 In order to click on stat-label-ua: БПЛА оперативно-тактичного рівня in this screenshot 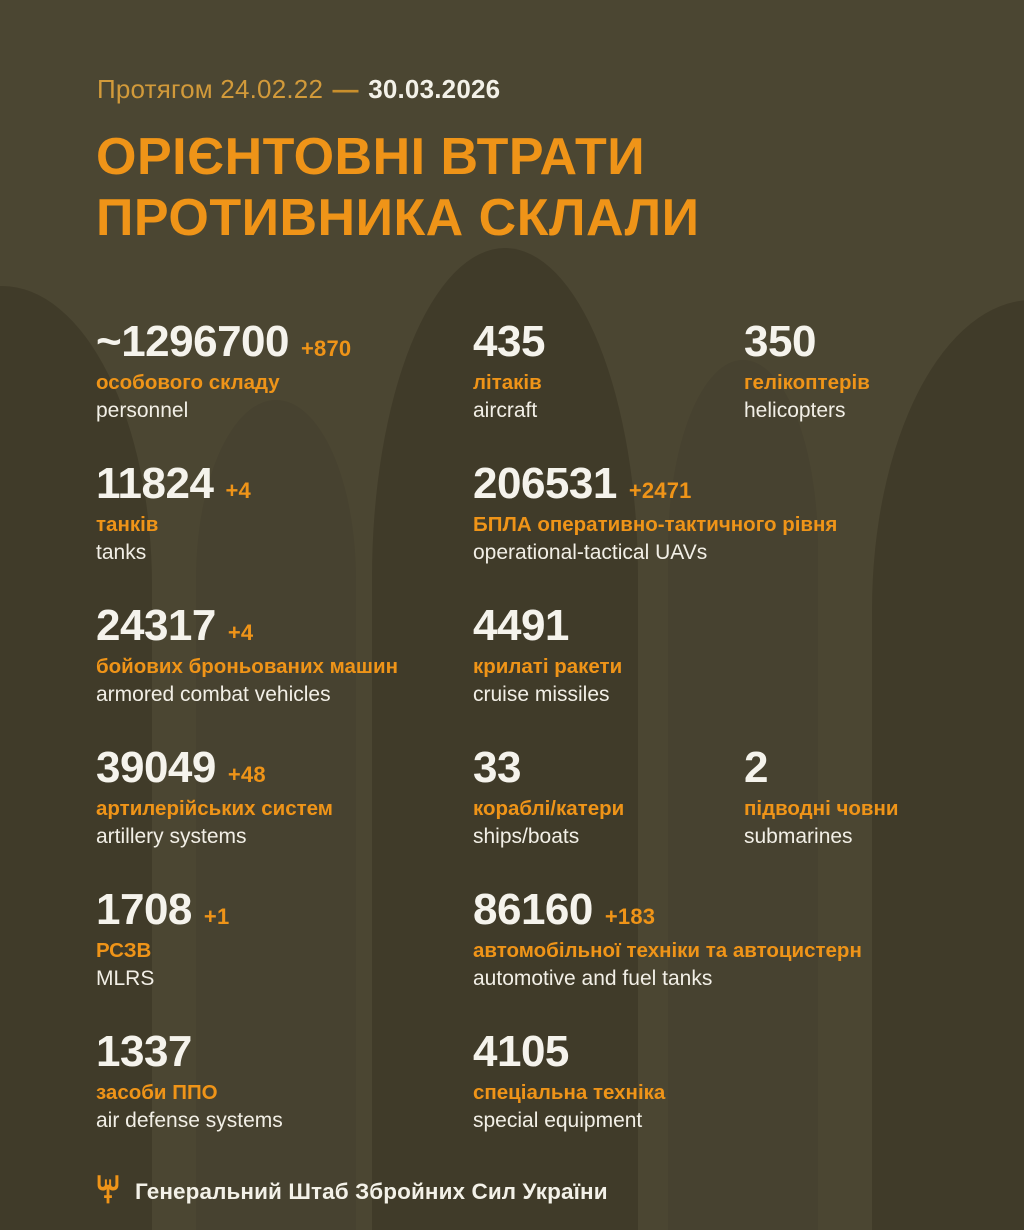, I will do `click(655, 524)`.